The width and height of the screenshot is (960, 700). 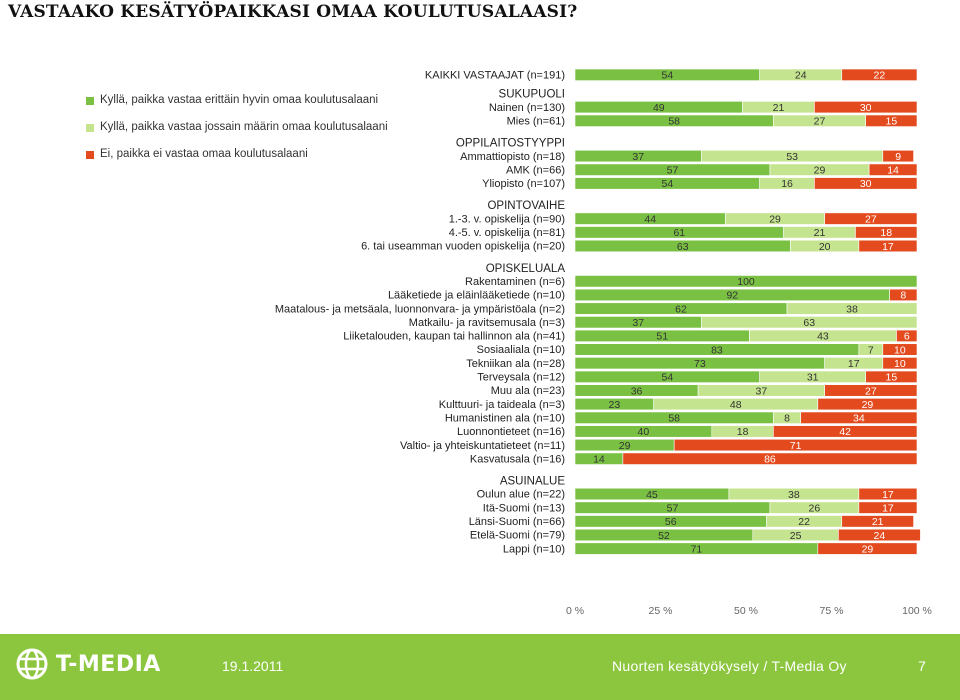 What do you see at coordinates (652, 495) in the screenshot?
I see `data-label: 45` at bounding box center [652, 495].